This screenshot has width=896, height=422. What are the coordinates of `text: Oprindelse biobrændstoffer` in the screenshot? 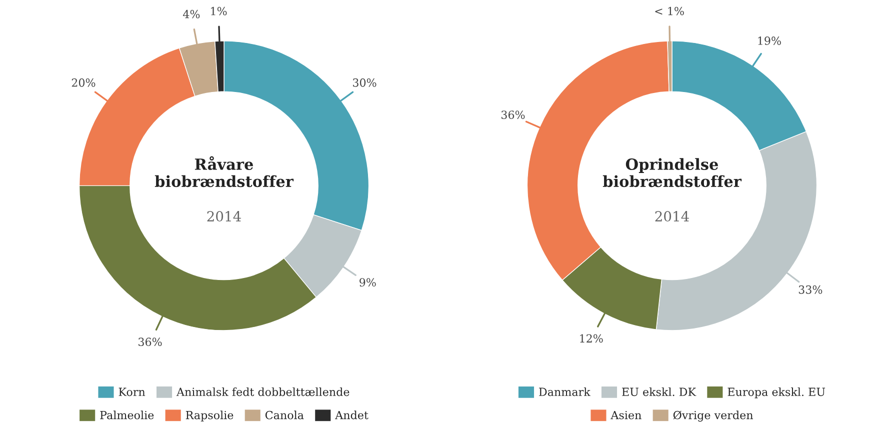 It's located at (672, 173).